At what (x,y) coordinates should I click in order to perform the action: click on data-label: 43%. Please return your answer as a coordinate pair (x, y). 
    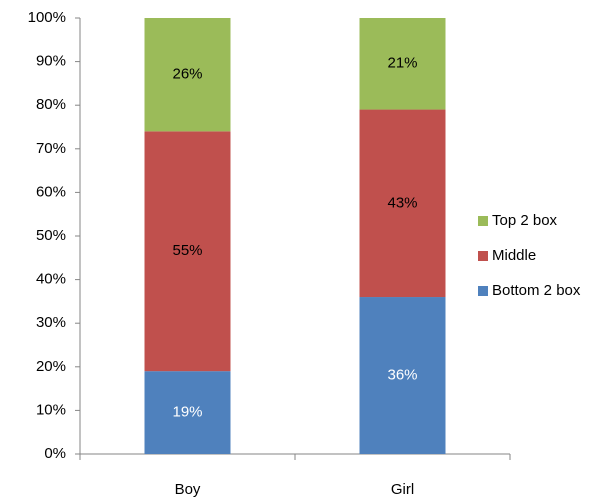
    Looking at the image, I should click on (402, 202).